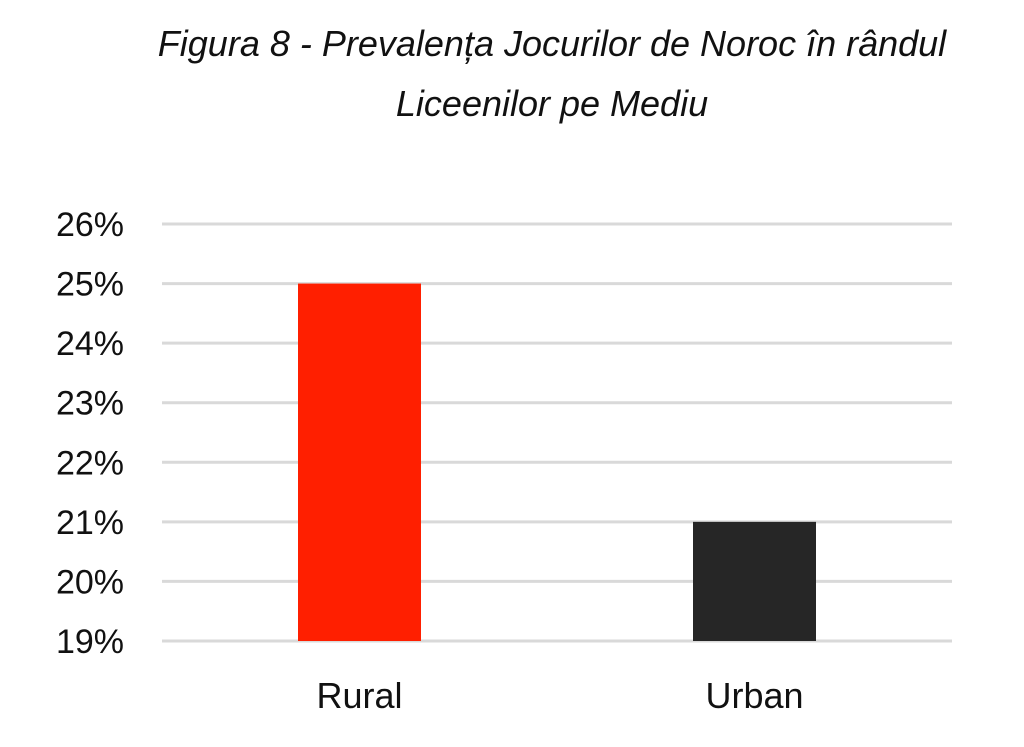 This screenshot has height=747, width=1024. I want to click on y-tick-label: 20%, so click(90, 582).